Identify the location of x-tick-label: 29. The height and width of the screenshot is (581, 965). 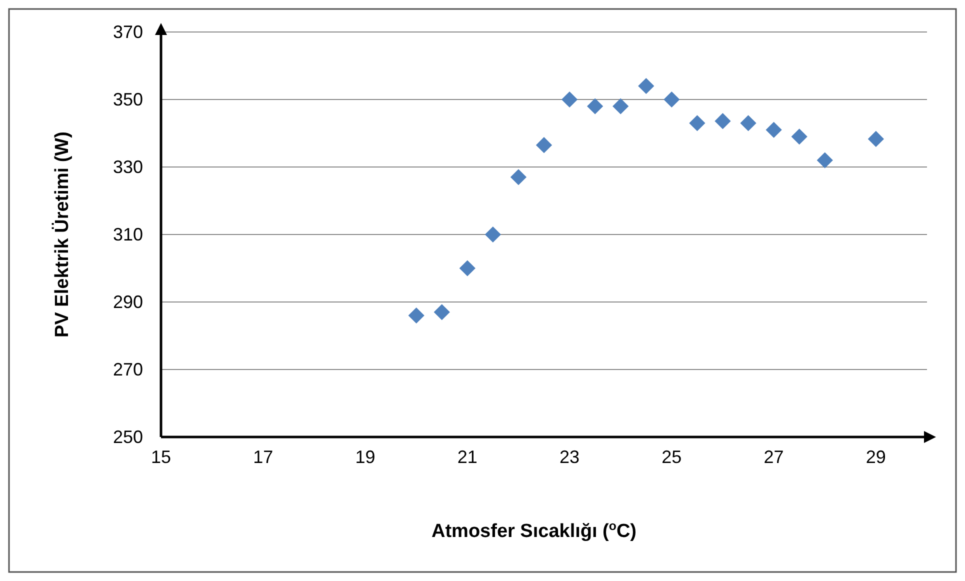
(876, 457).